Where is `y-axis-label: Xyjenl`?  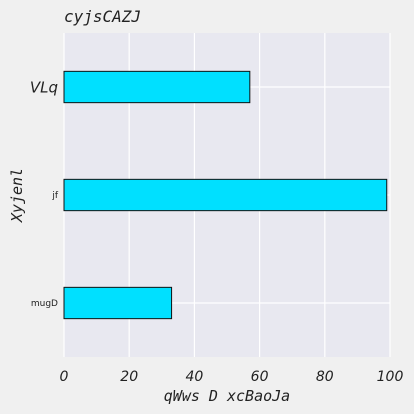 y-axis-label: Xyjenl is located at coordinates (17, 195).